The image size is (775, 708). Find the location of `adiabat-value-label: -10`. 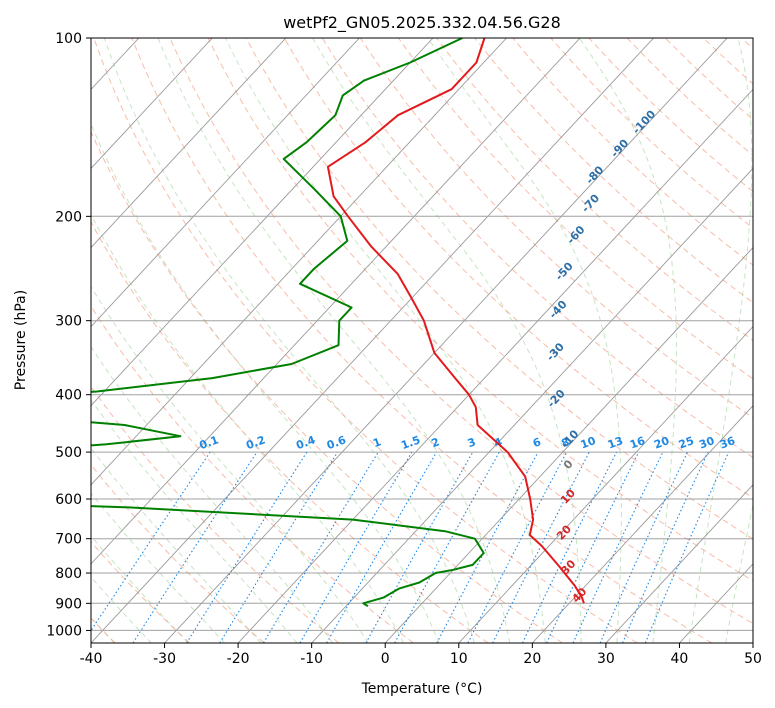

adiabat-value-label: -10 is located at coordinates (569, 439).